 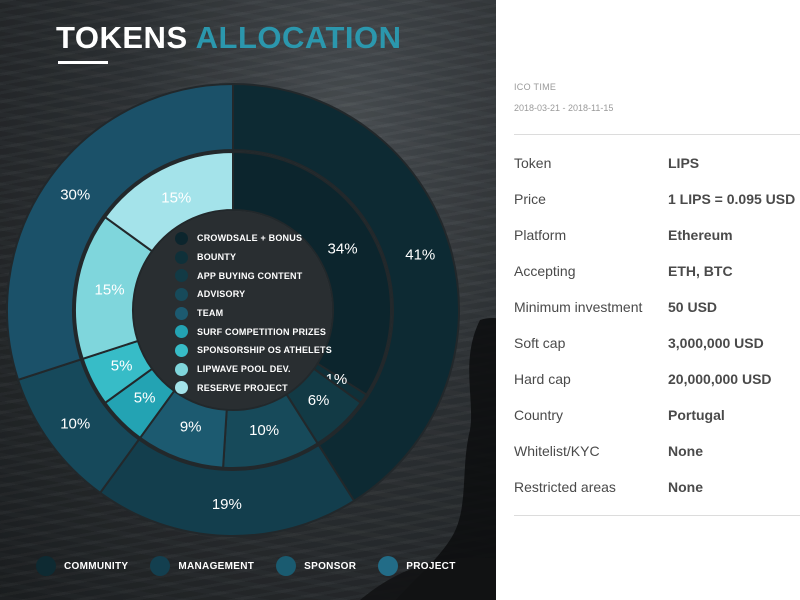 What do you see at coordinates (210, 313) in the screenshot?
I see `center-legend-label: TEAM` at bounding box center [210, 313].